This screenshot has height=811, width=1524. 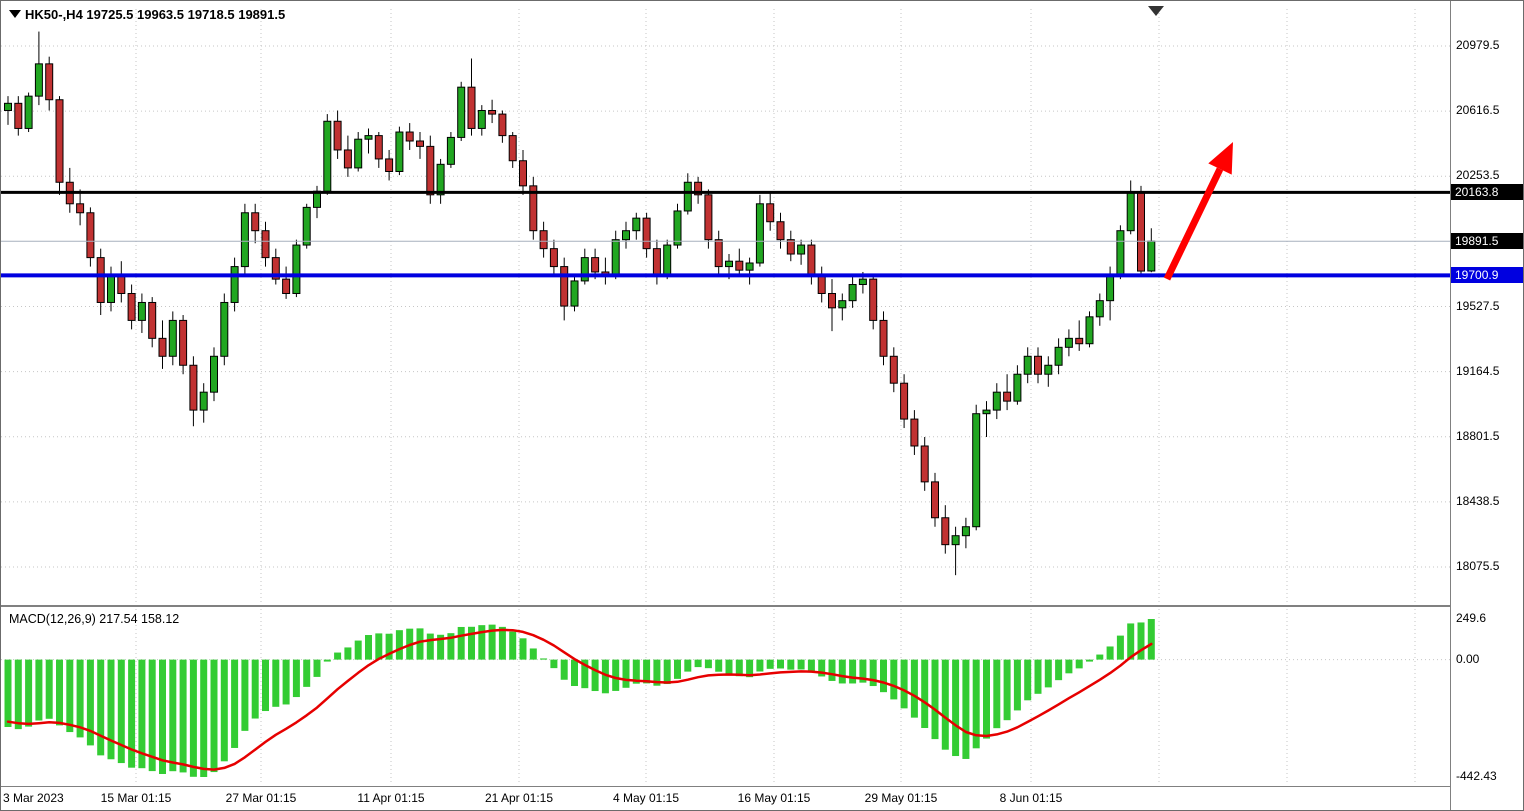 I want to click on macd-axis-max: 249.6, so click(x=1471, y=618).